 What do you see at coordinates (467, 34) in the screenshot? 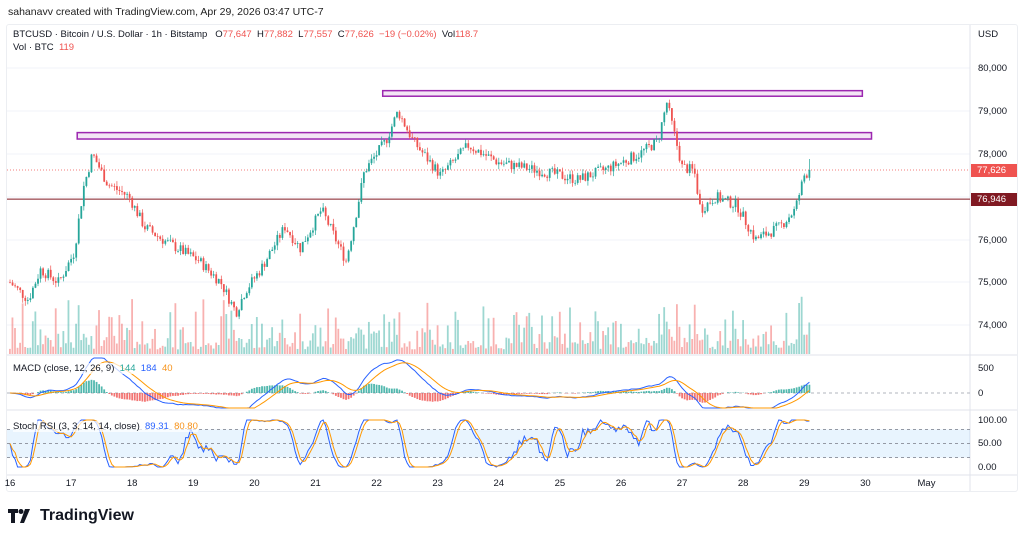
I see `vol-value: 118.7` at bounding box center [467, 34].